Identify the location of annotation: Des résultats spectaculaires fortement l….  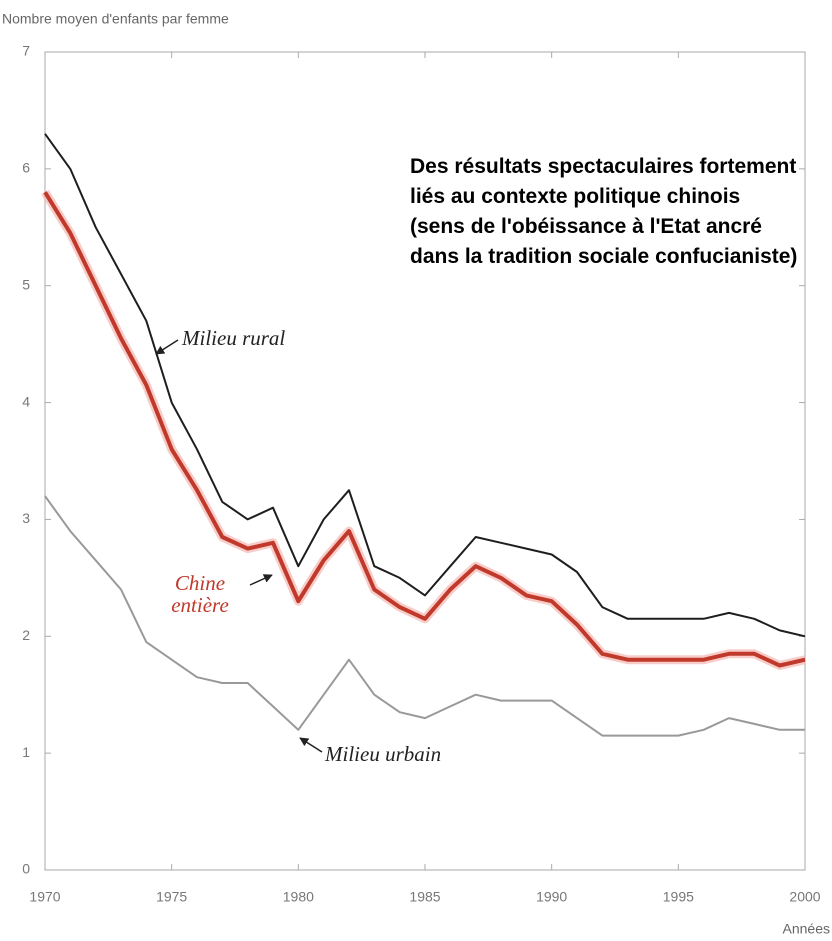
(604, 211).